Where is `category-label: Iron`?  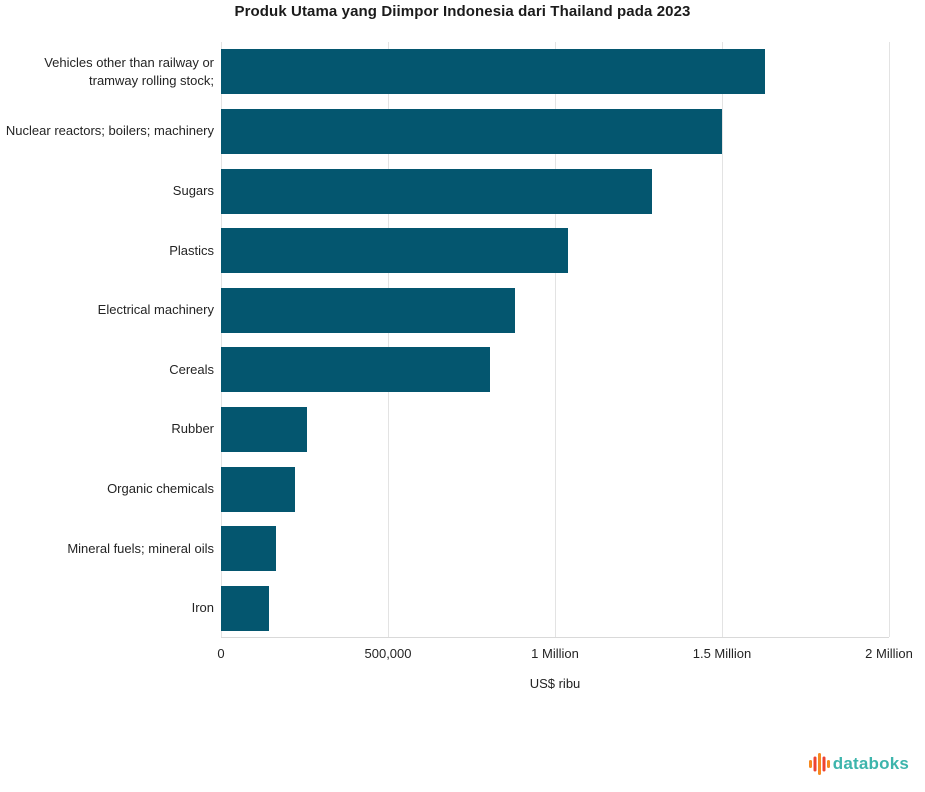 category-label: Iron is located at coordinates (202, 608).